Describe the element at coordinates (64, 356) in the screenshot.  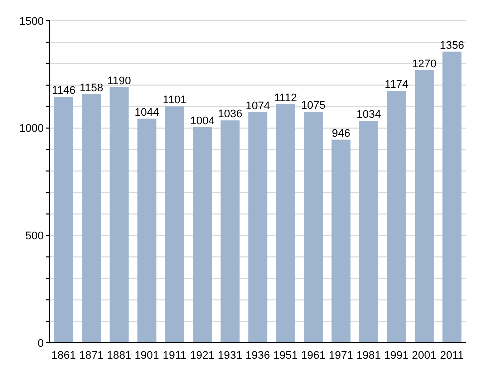
I see `x-tick-label: 1861` at that location.